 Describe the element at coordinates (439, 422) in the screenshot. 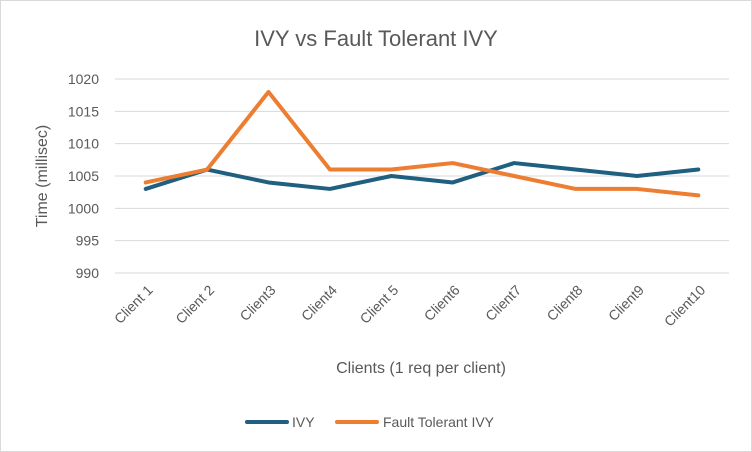

I see `legend-label: Fault Tolerant IVY` at that location.